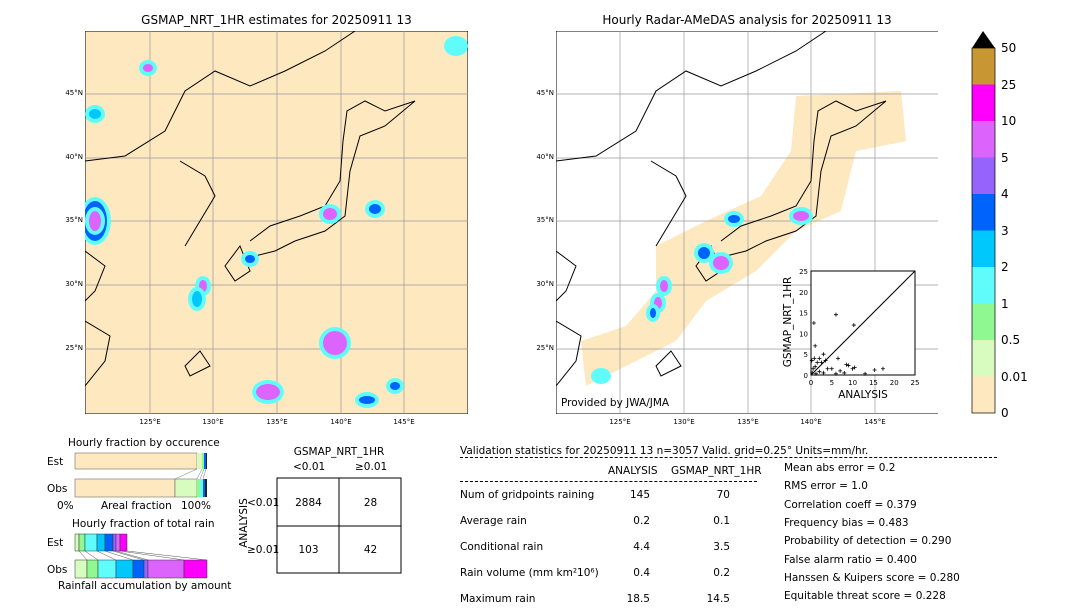 This screenshot has width=1080, height=612. What do you see at coordinates (140, 475) in the screenshot?
I see `occurrence-bars` at bounding box center [140, 475].